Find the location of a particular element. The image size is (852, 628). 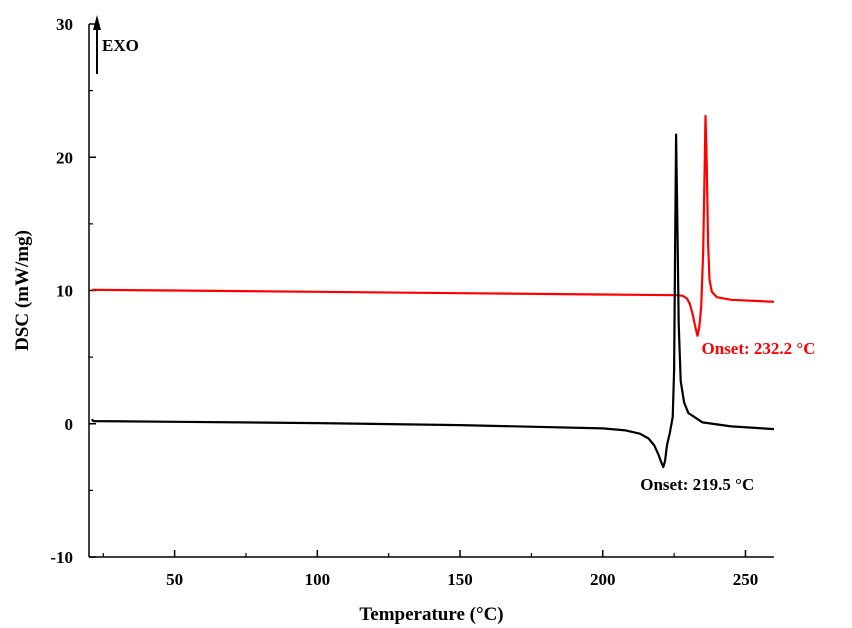

exo-indicator: EXO is located at coordinates (116, 44).